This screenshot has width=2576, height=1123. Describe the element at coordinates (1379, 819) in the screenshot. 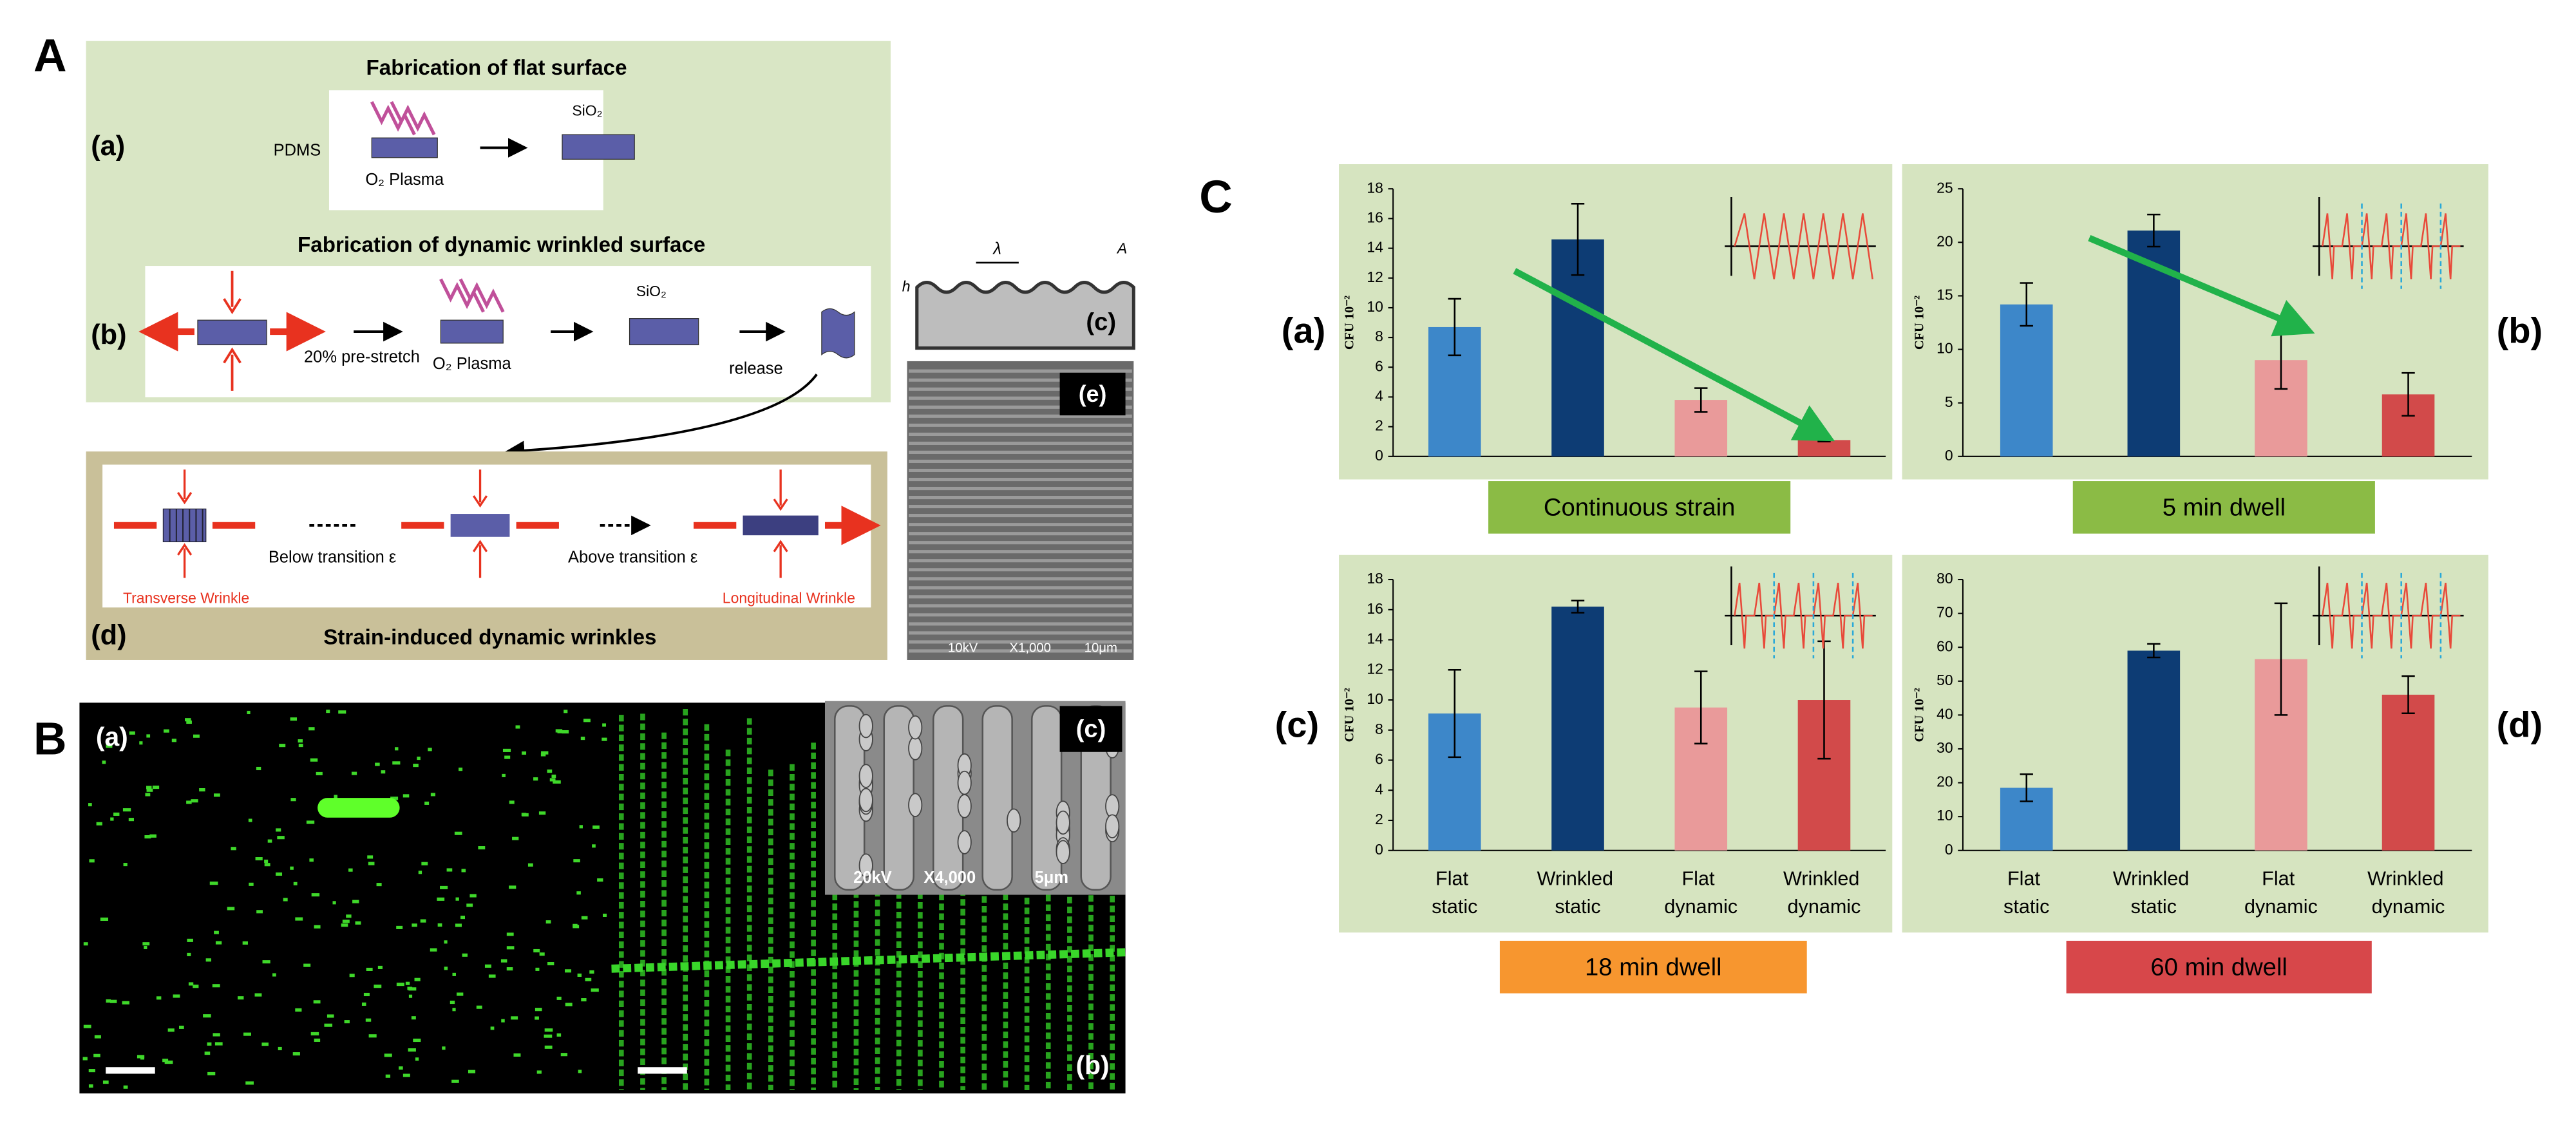

I see `y-tick-label: 2` at that location.